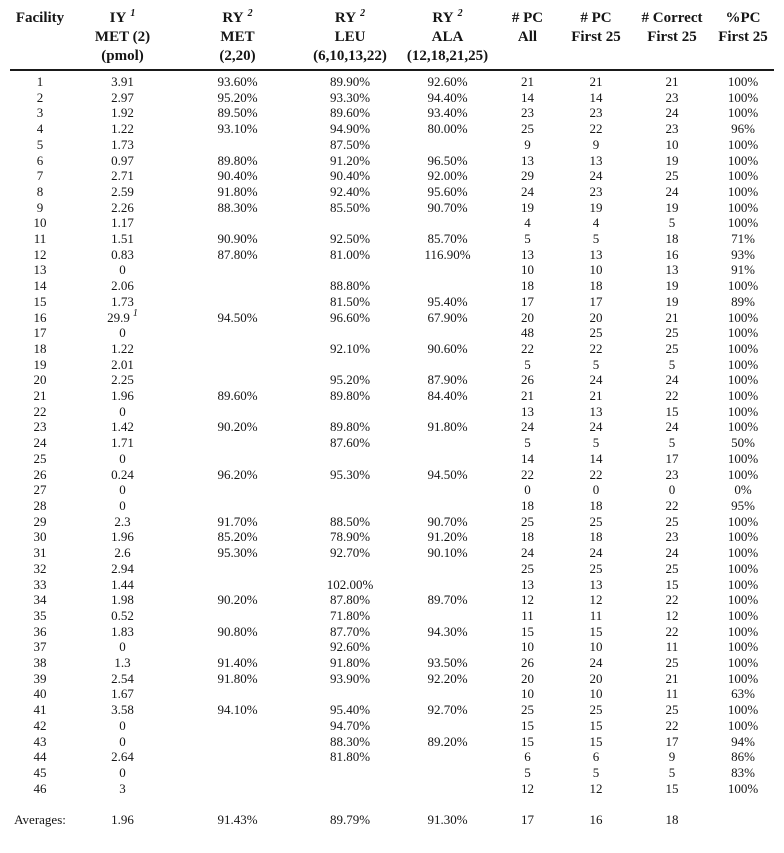  Describe the element at coordinates (447, 663) in the screenshot. I see `cell-ry-ala: 93.50%` at that location.